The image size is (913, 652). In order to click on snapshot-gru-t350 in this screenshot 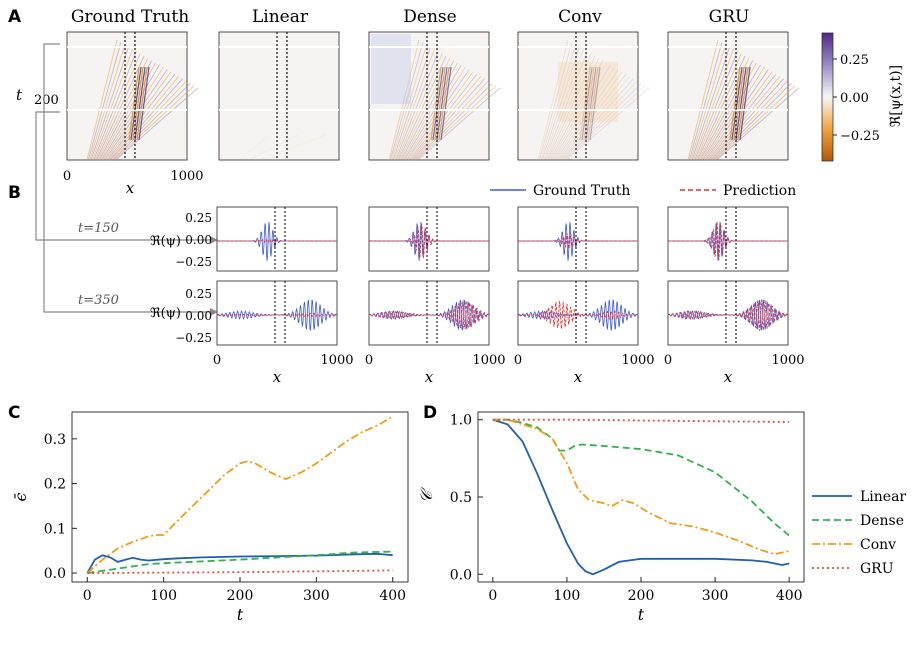, I will do `click(728, 313)`.